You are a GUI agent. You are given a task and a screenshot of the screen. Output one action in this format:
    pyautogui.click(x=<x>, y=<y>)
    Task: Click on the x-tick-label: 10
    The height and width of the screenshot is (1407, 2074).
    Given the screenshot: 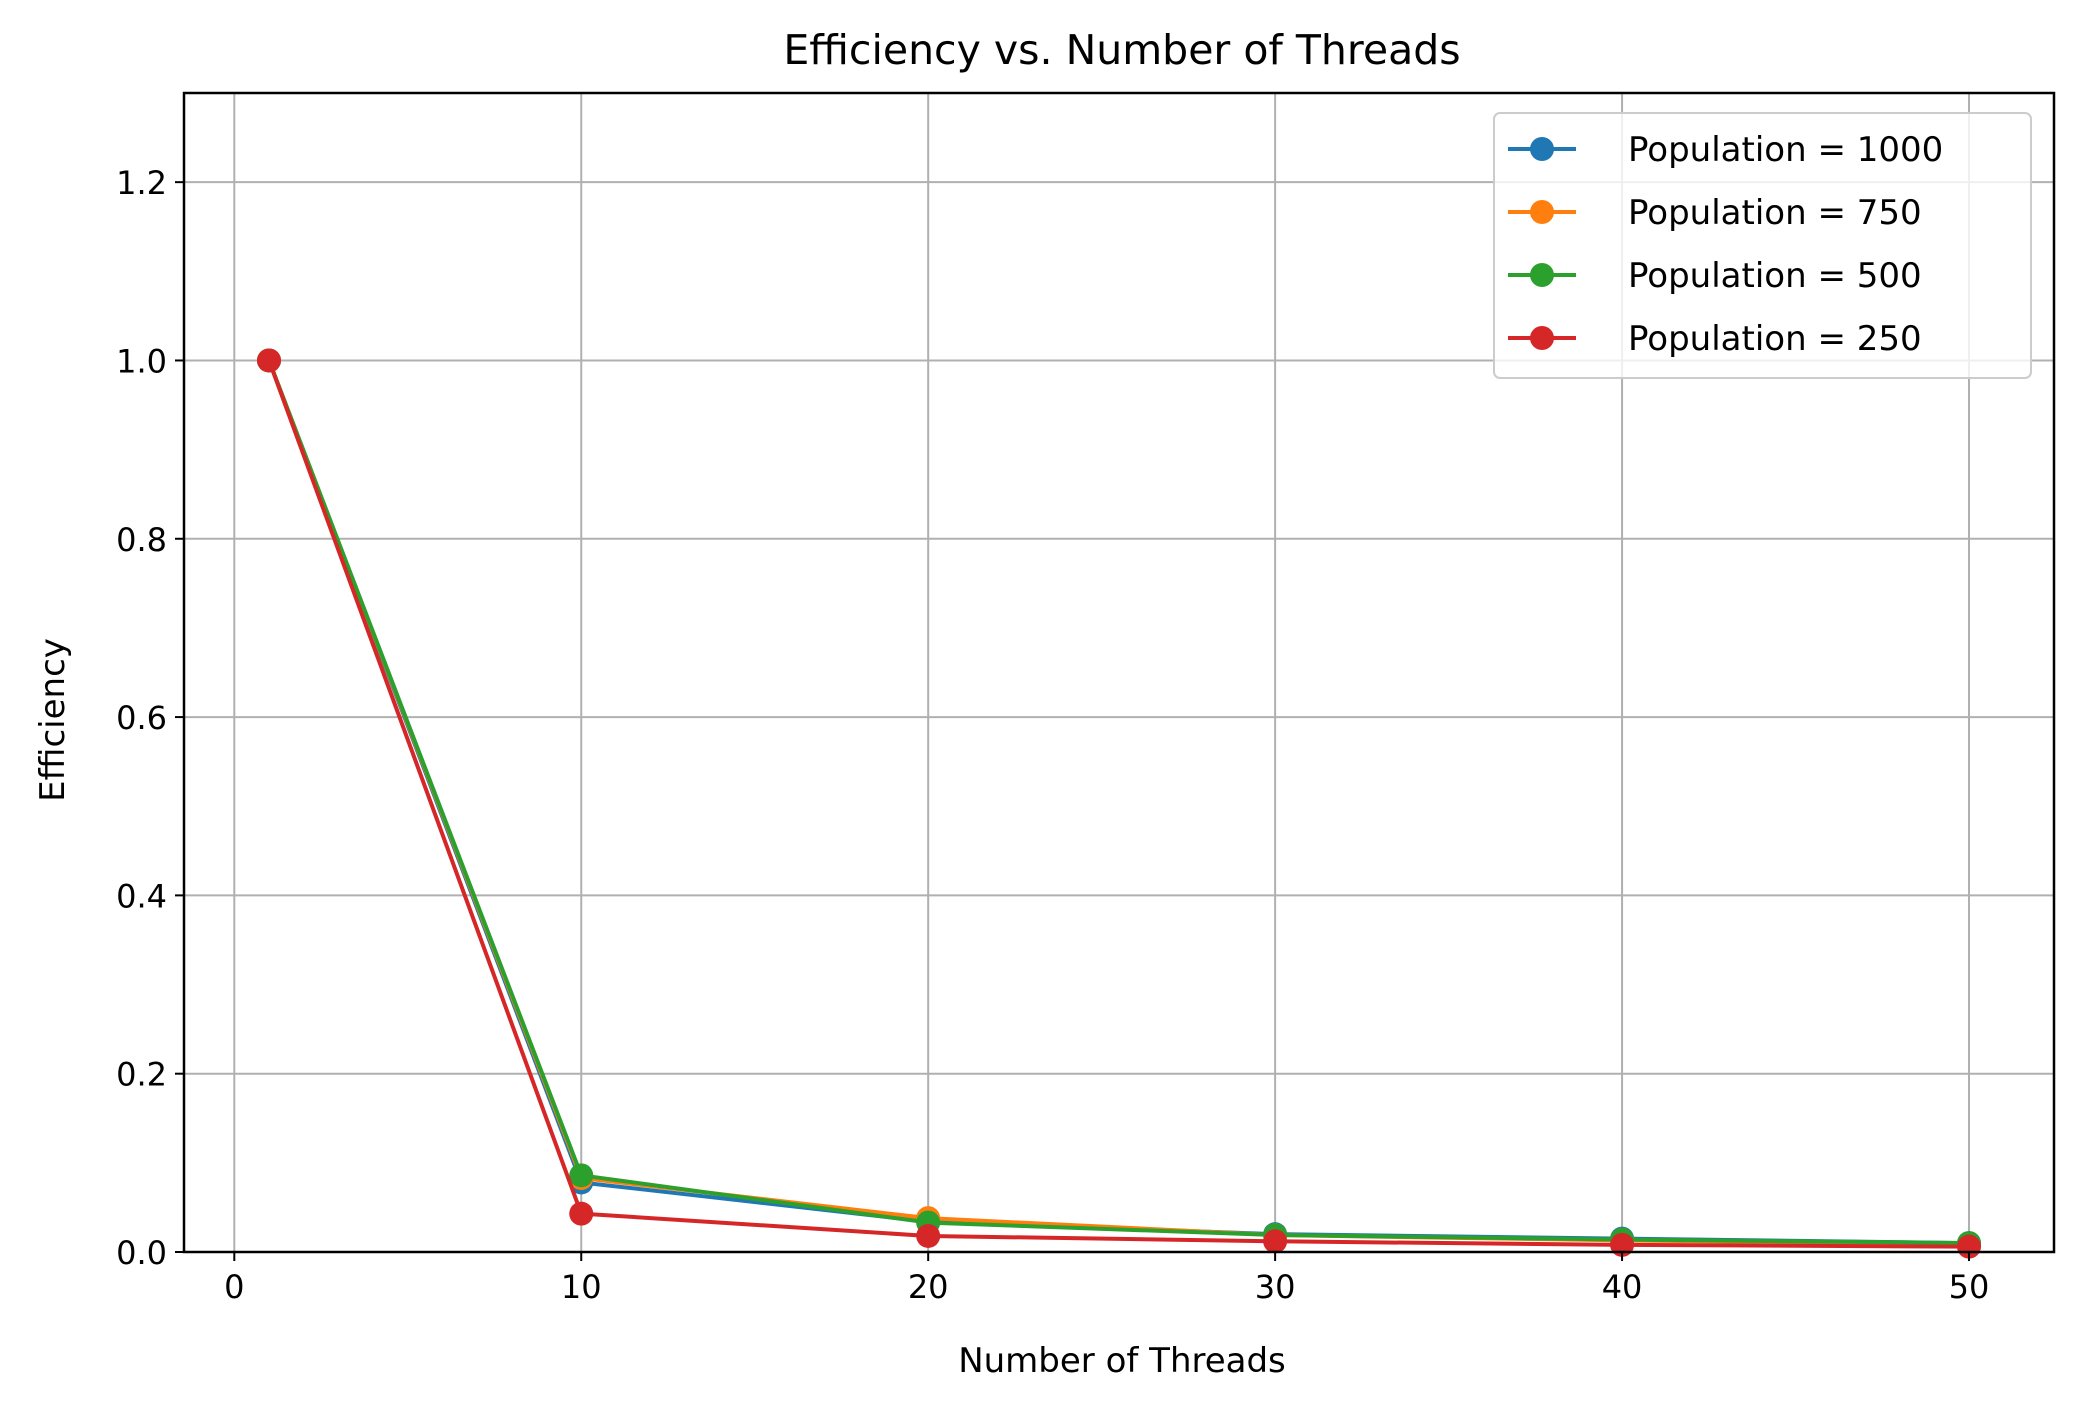 What is the action you would take?
    pyautogui.click(x=581, y=1287)
    